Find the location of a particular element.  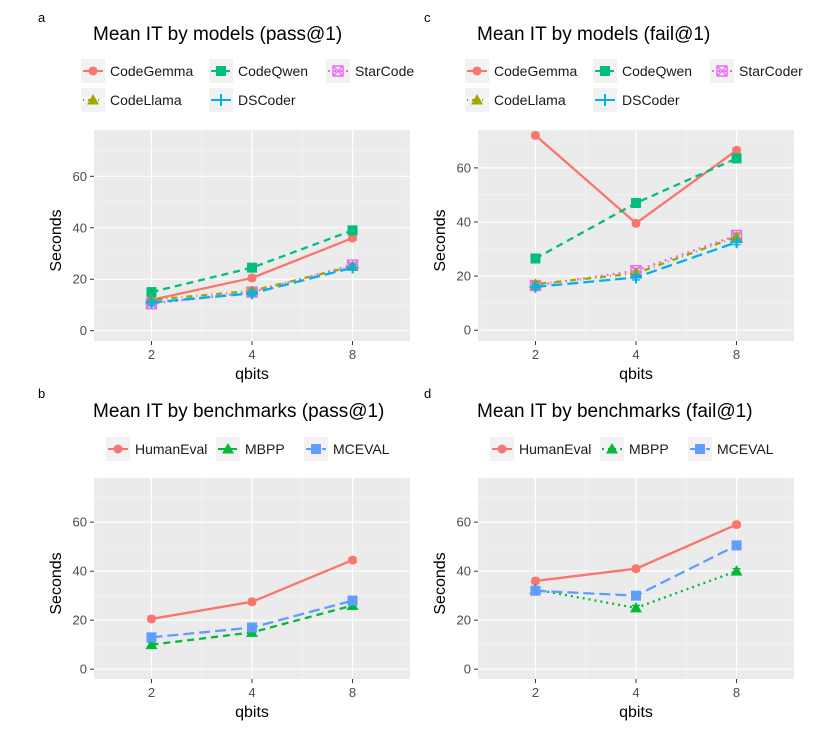

chart-title: Mean IT by benchmarks (pass@1) is located at coordinates (238, 411).